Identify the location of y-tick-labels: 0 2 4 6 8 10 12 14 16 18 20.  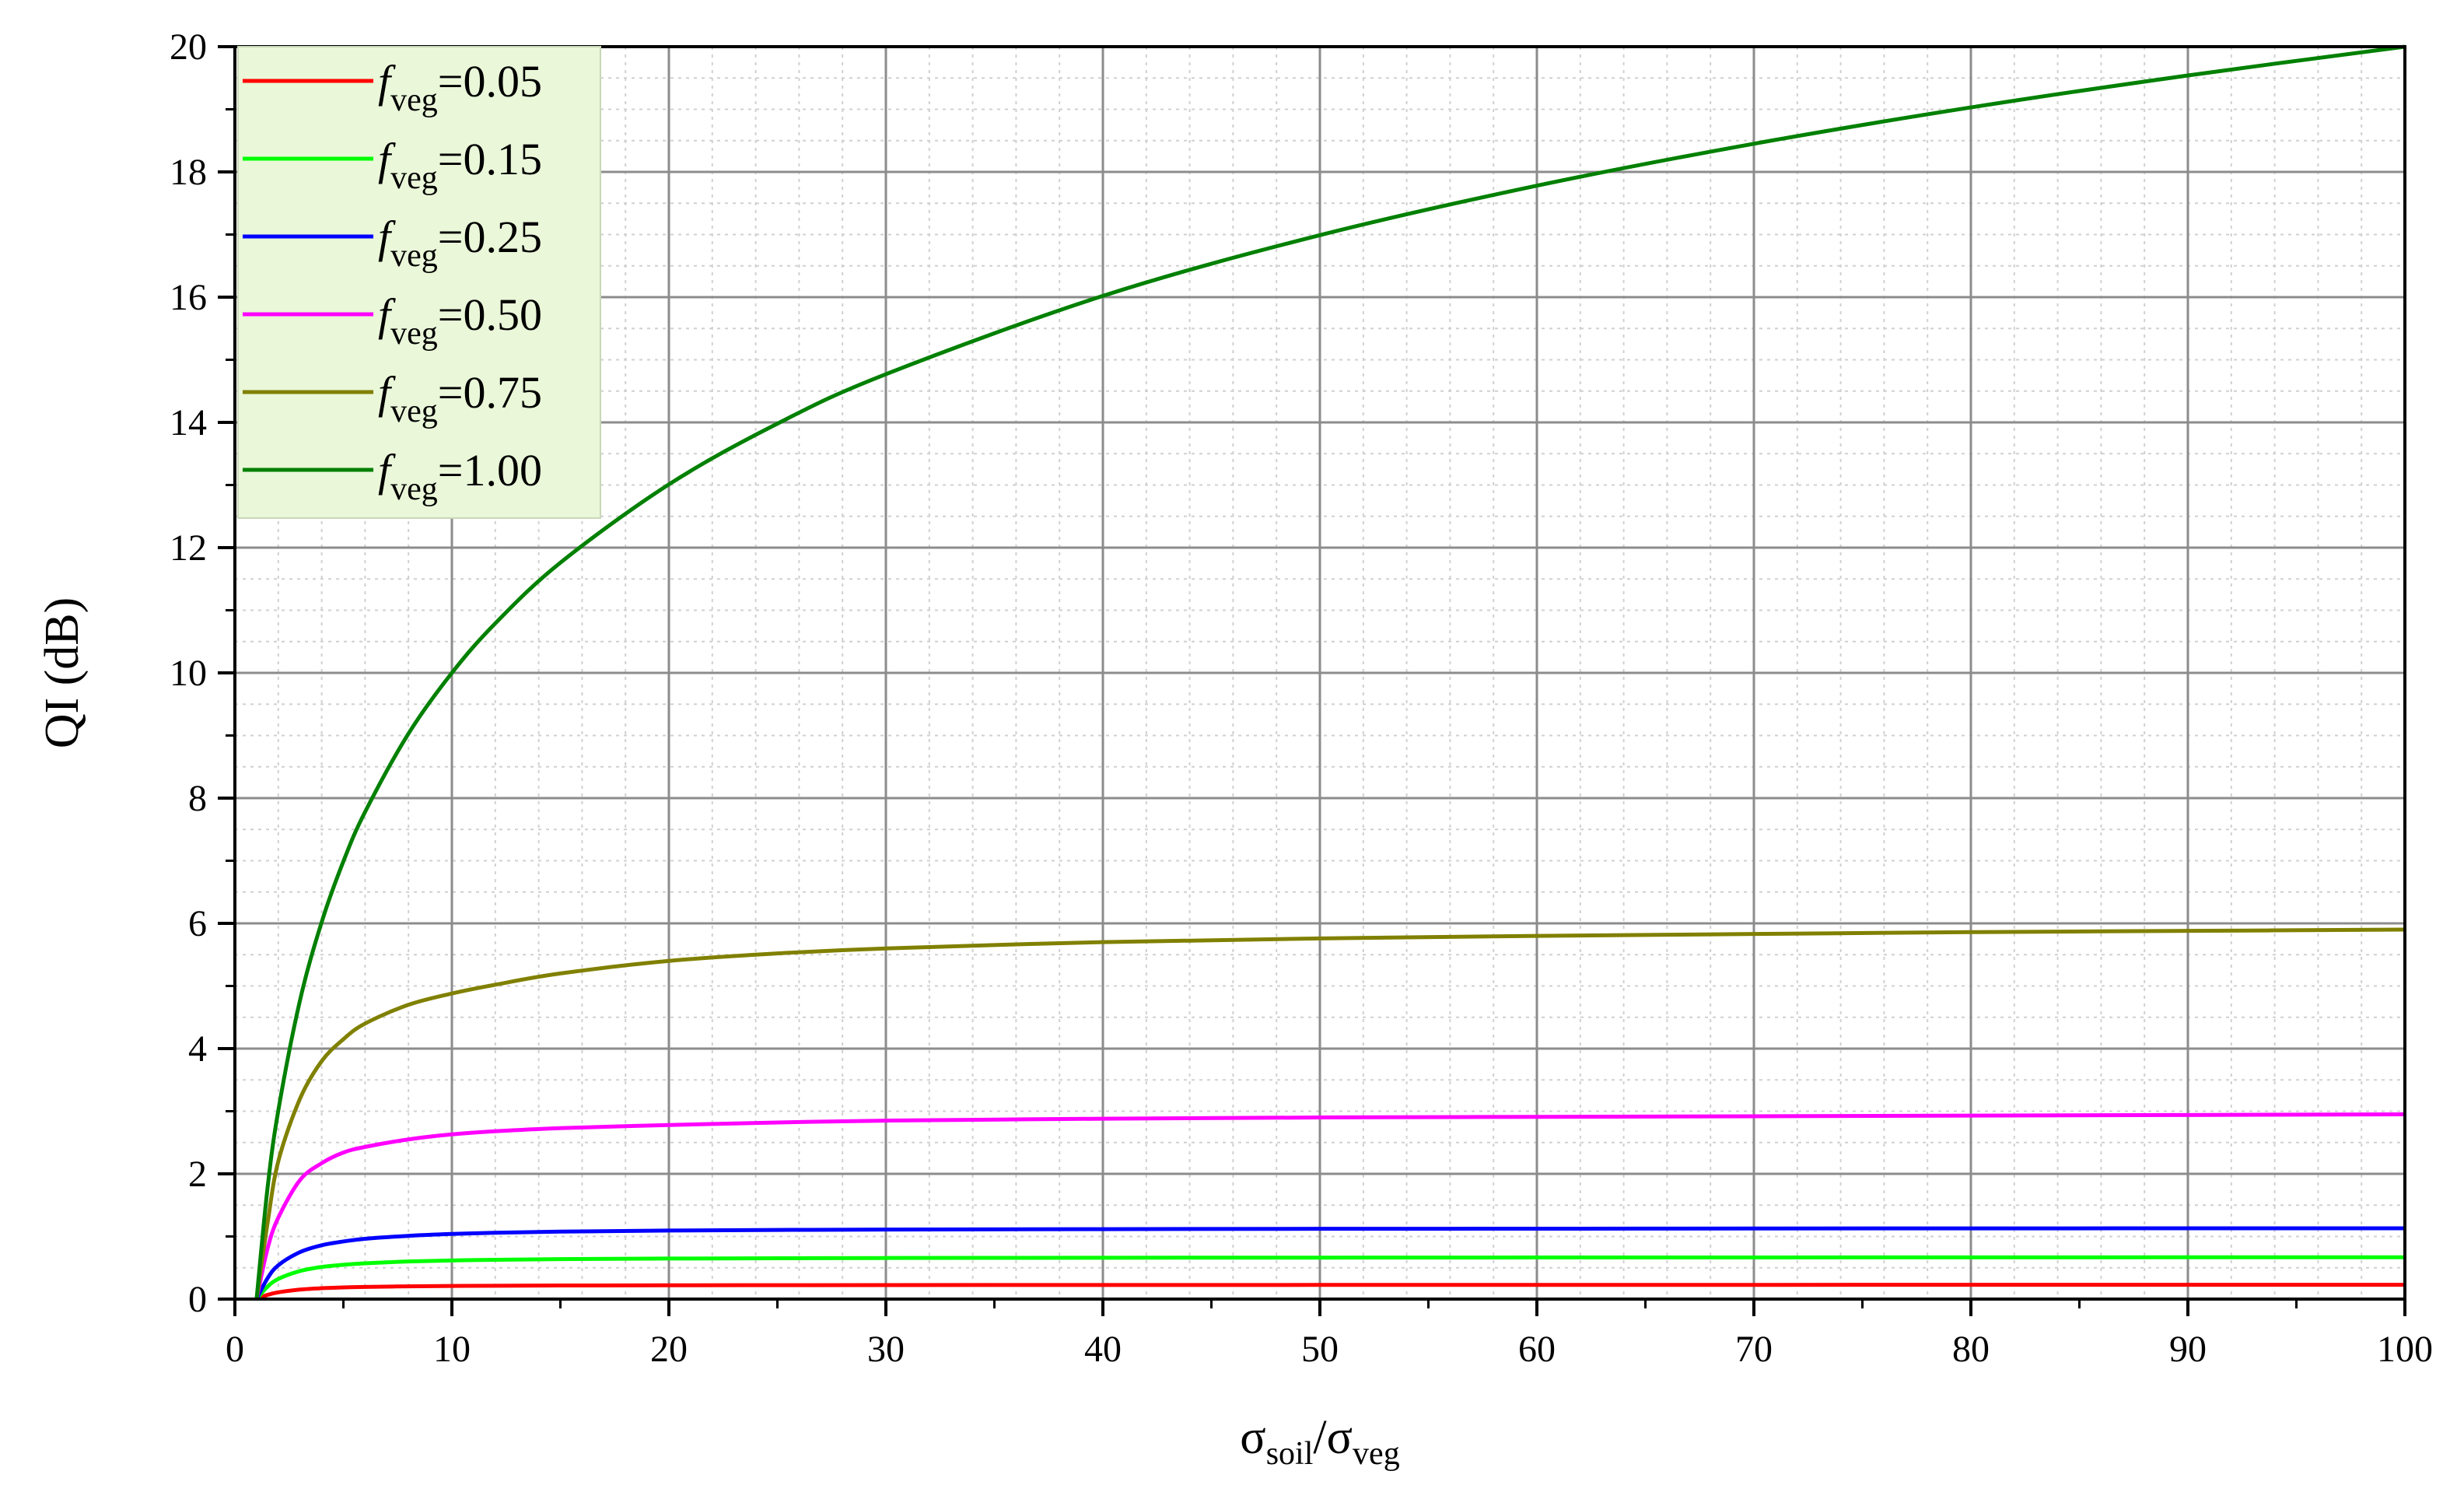
(188, 673).